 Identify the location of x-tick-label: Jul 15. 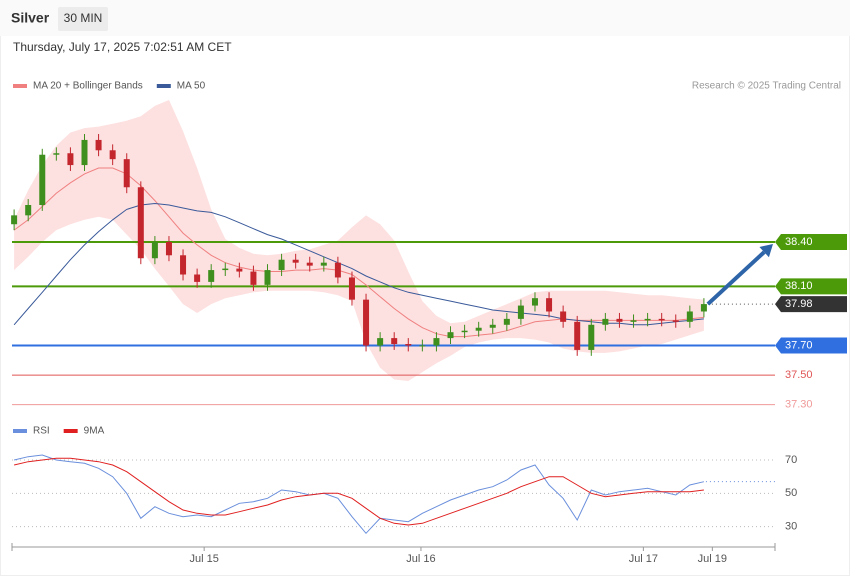
(203, 559).